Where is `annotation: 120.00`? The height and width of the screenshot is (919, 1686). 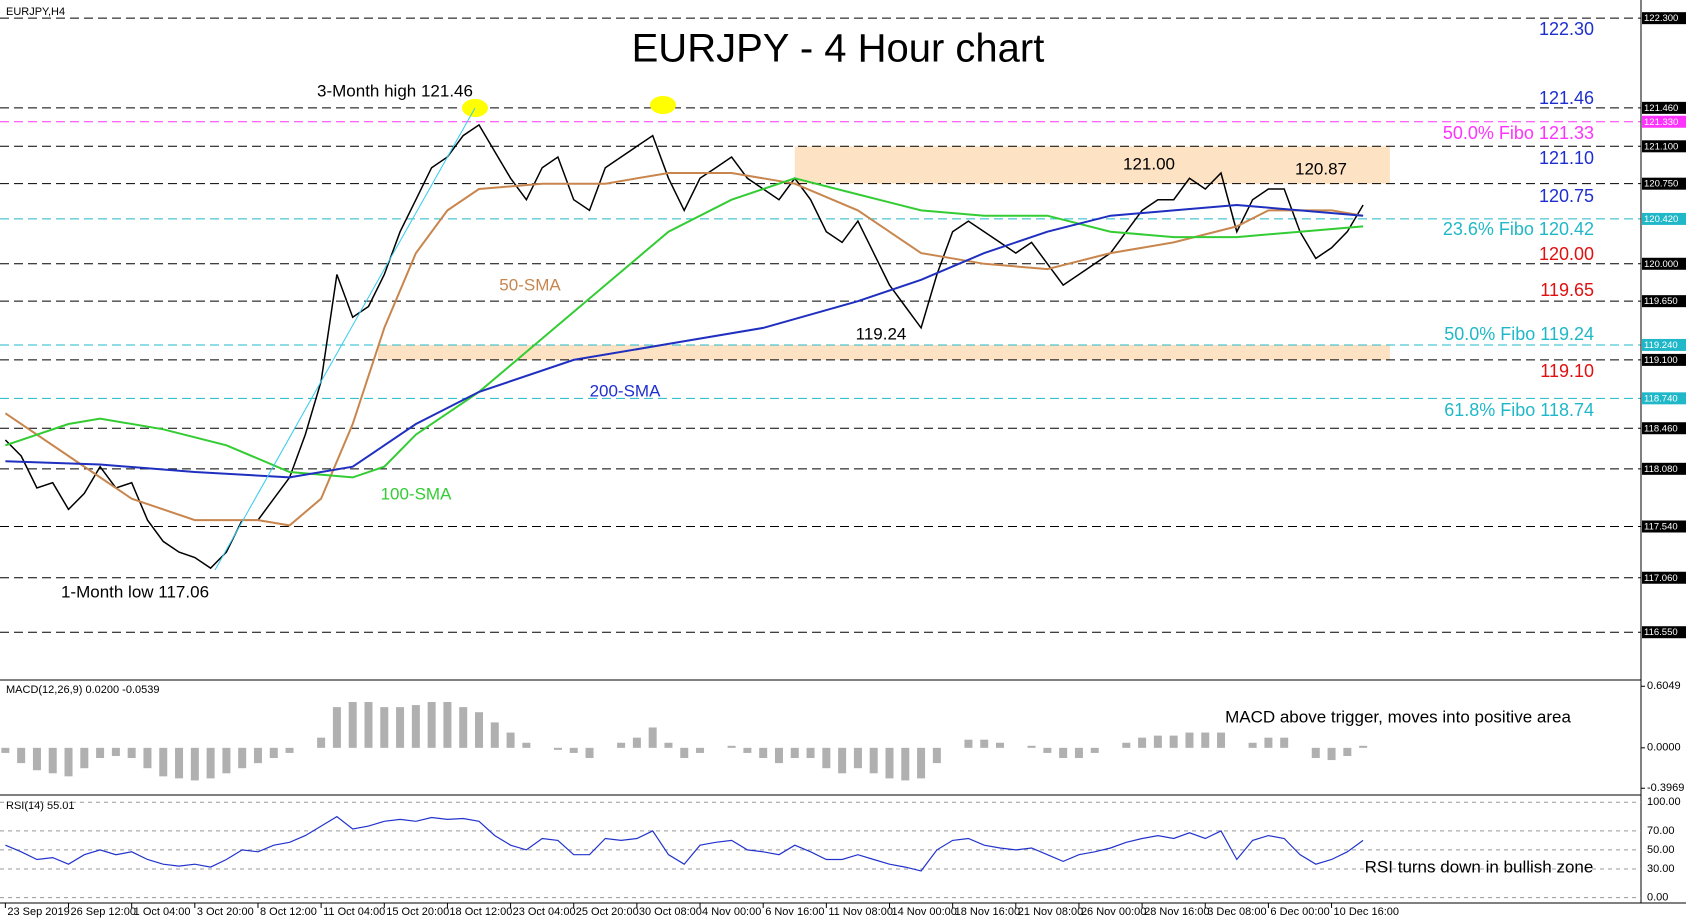
annotation: 120.00 is located at coordinates (1566, 254).